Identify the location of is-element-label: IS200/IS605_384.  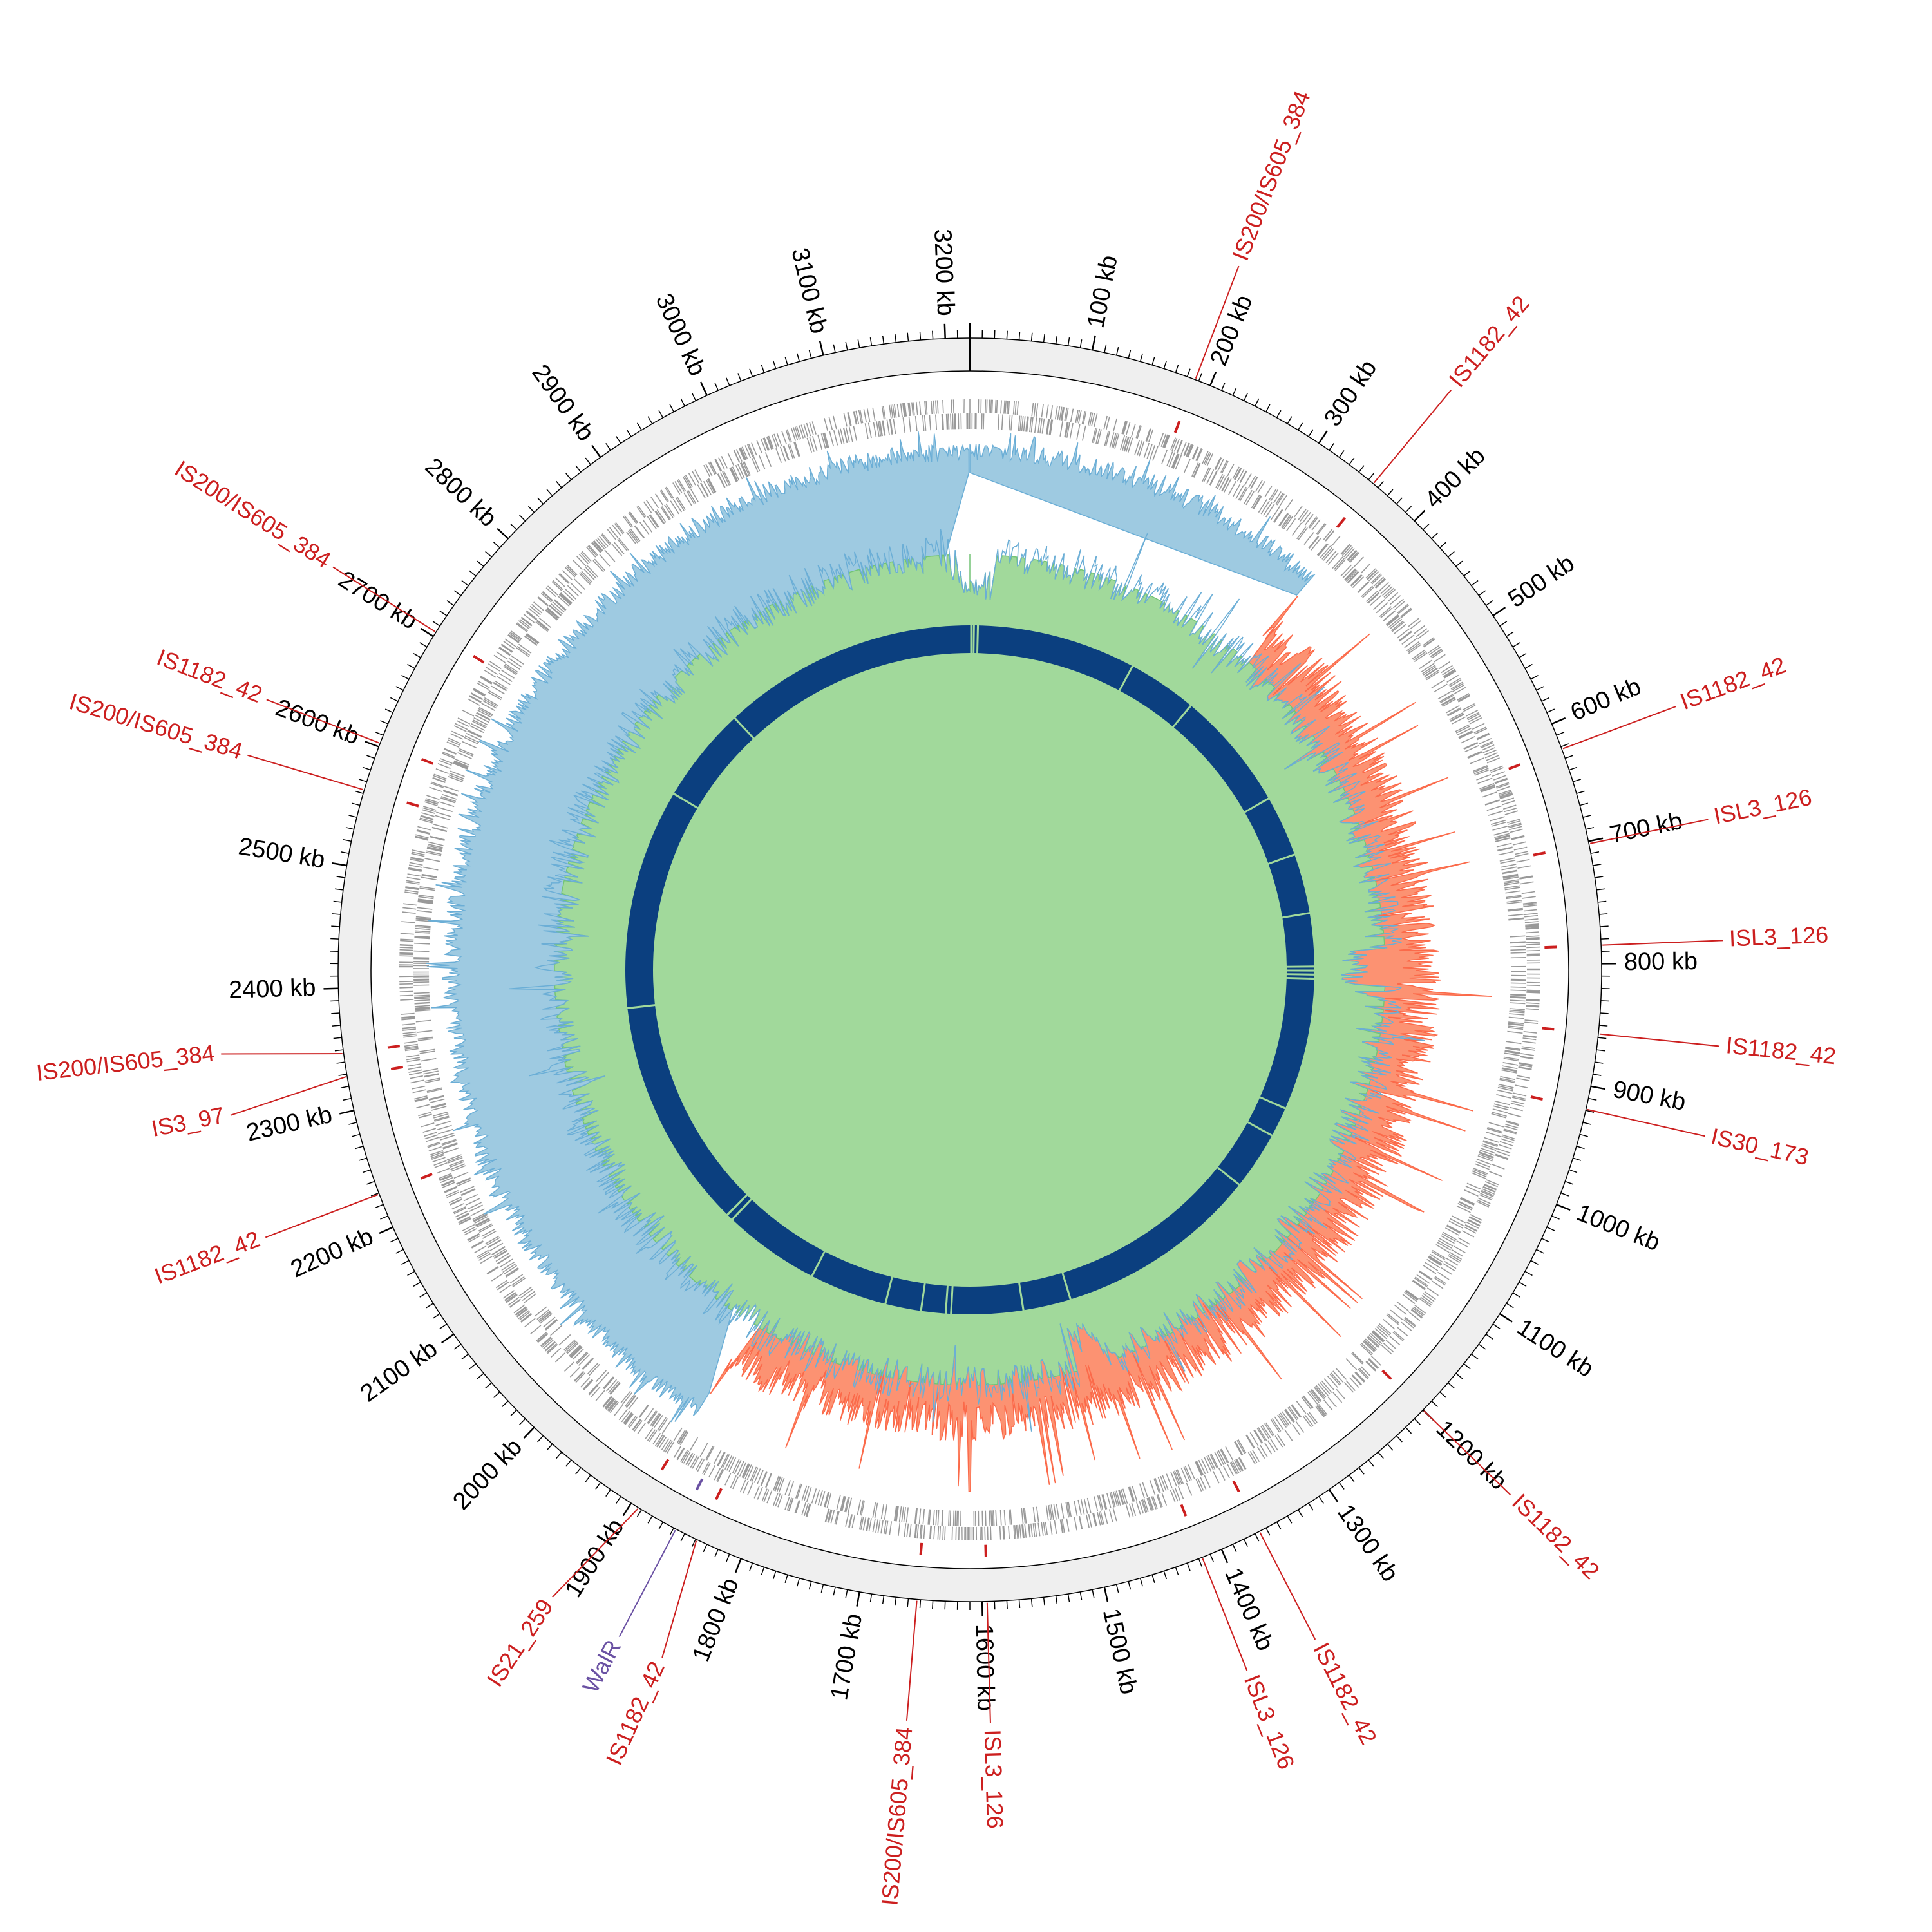
(253, 514).